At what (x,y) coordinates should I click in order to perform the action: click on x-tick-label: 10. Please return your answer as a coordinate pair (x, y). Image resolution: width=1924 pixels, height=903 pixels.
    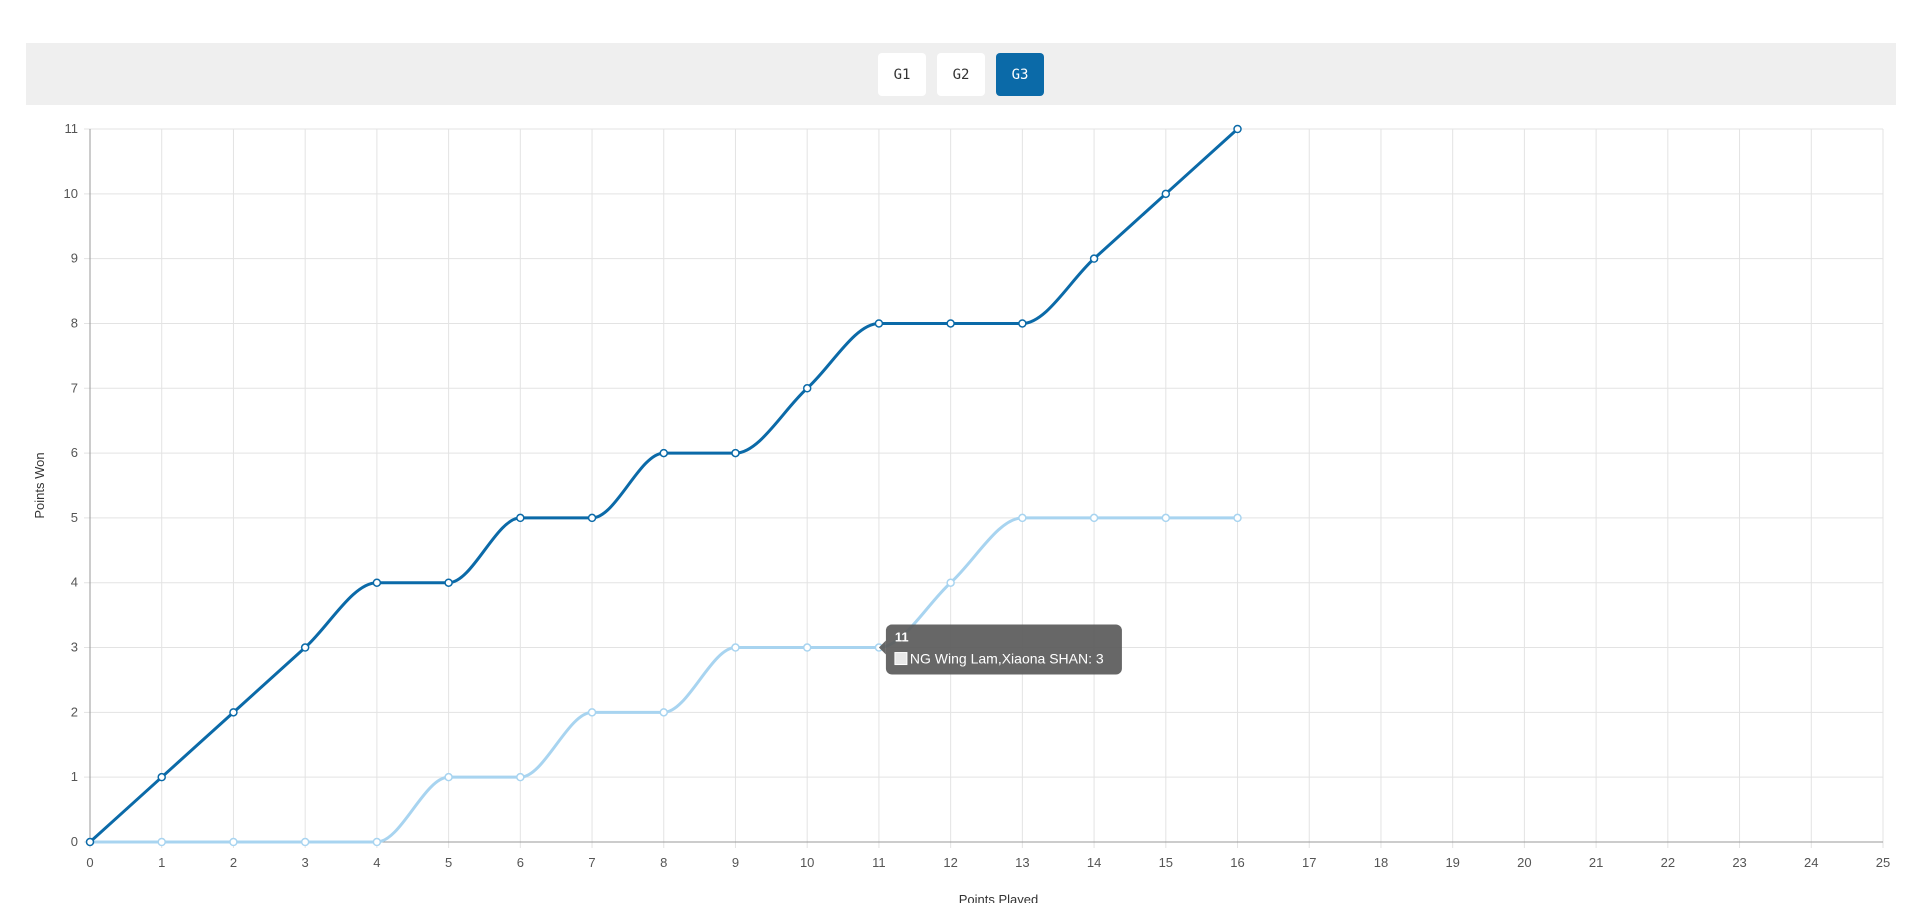
    Looking at the image, I should click on (807, 862).